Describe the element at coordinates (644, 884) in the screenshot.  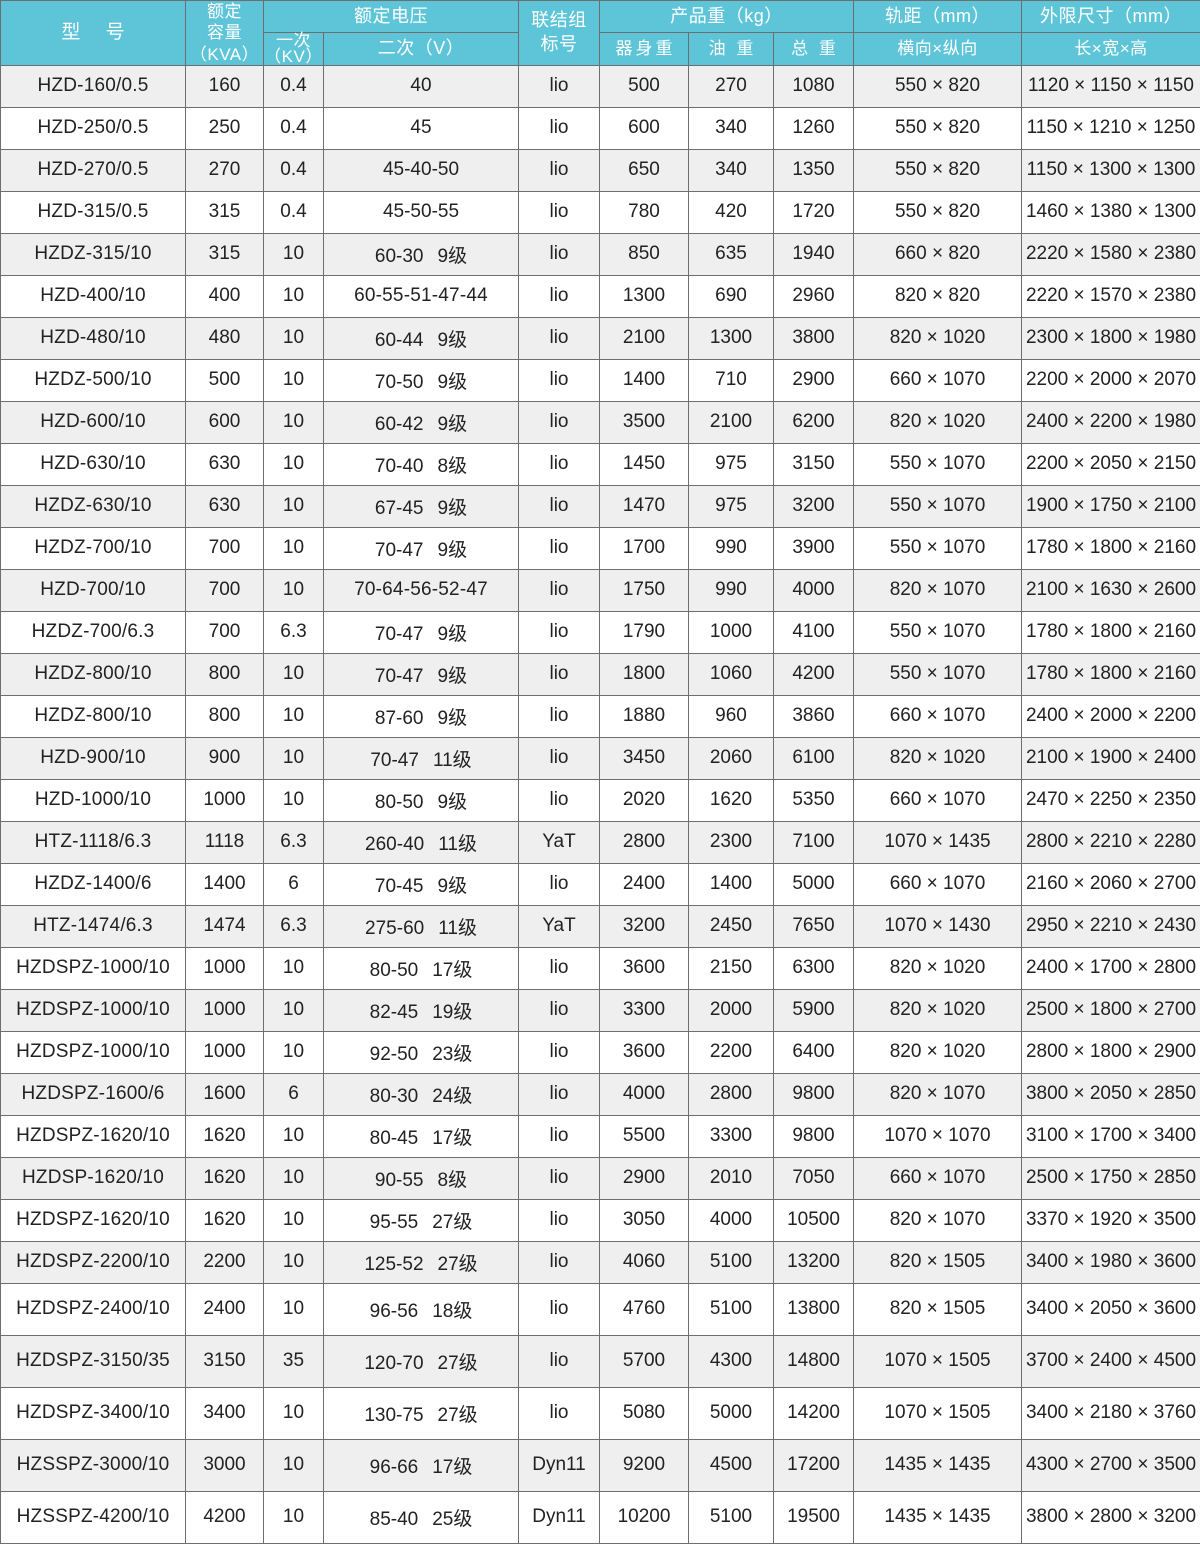
I see `cell-body: 2400` at that location.